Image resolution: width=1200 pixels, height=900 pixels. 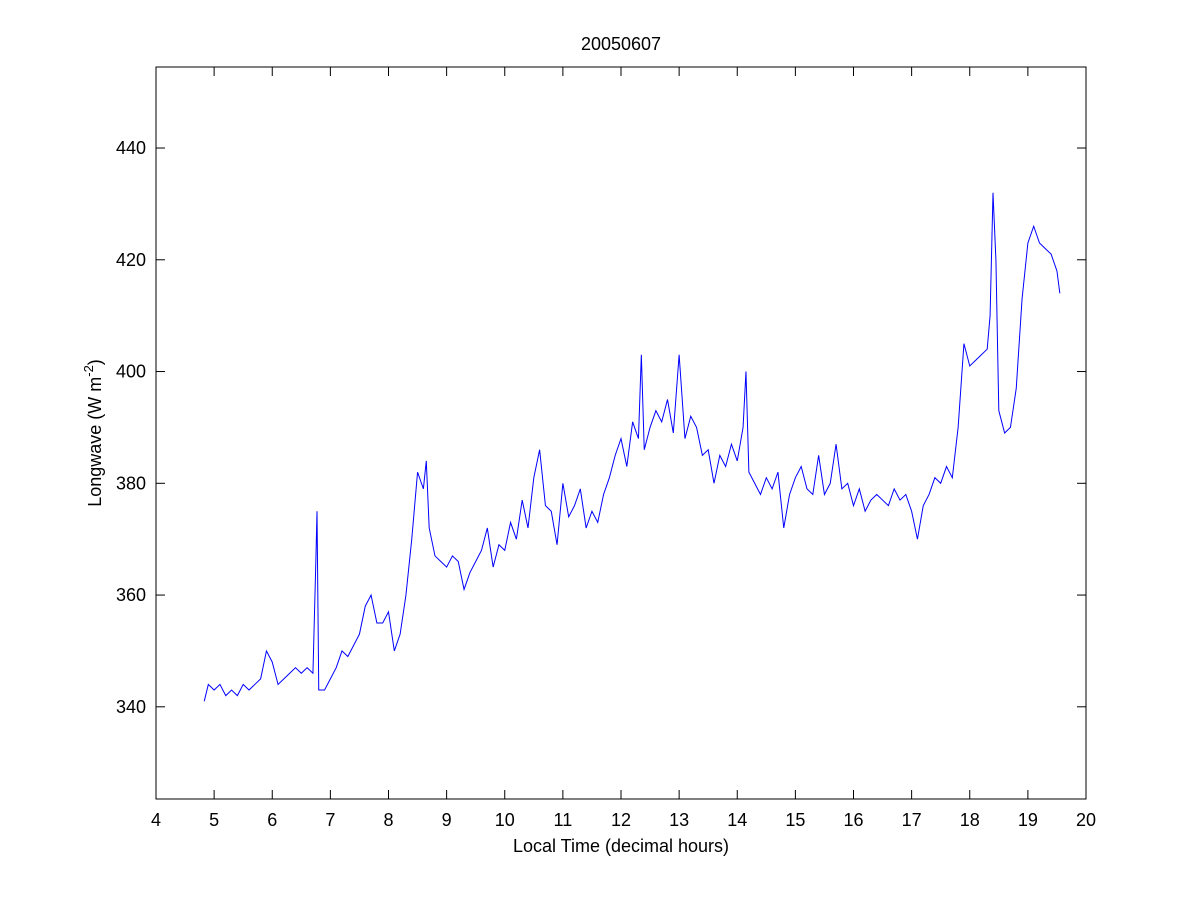 I want to click on y-axis-label-text: Longwave (W m, so click(x=95, y=442).